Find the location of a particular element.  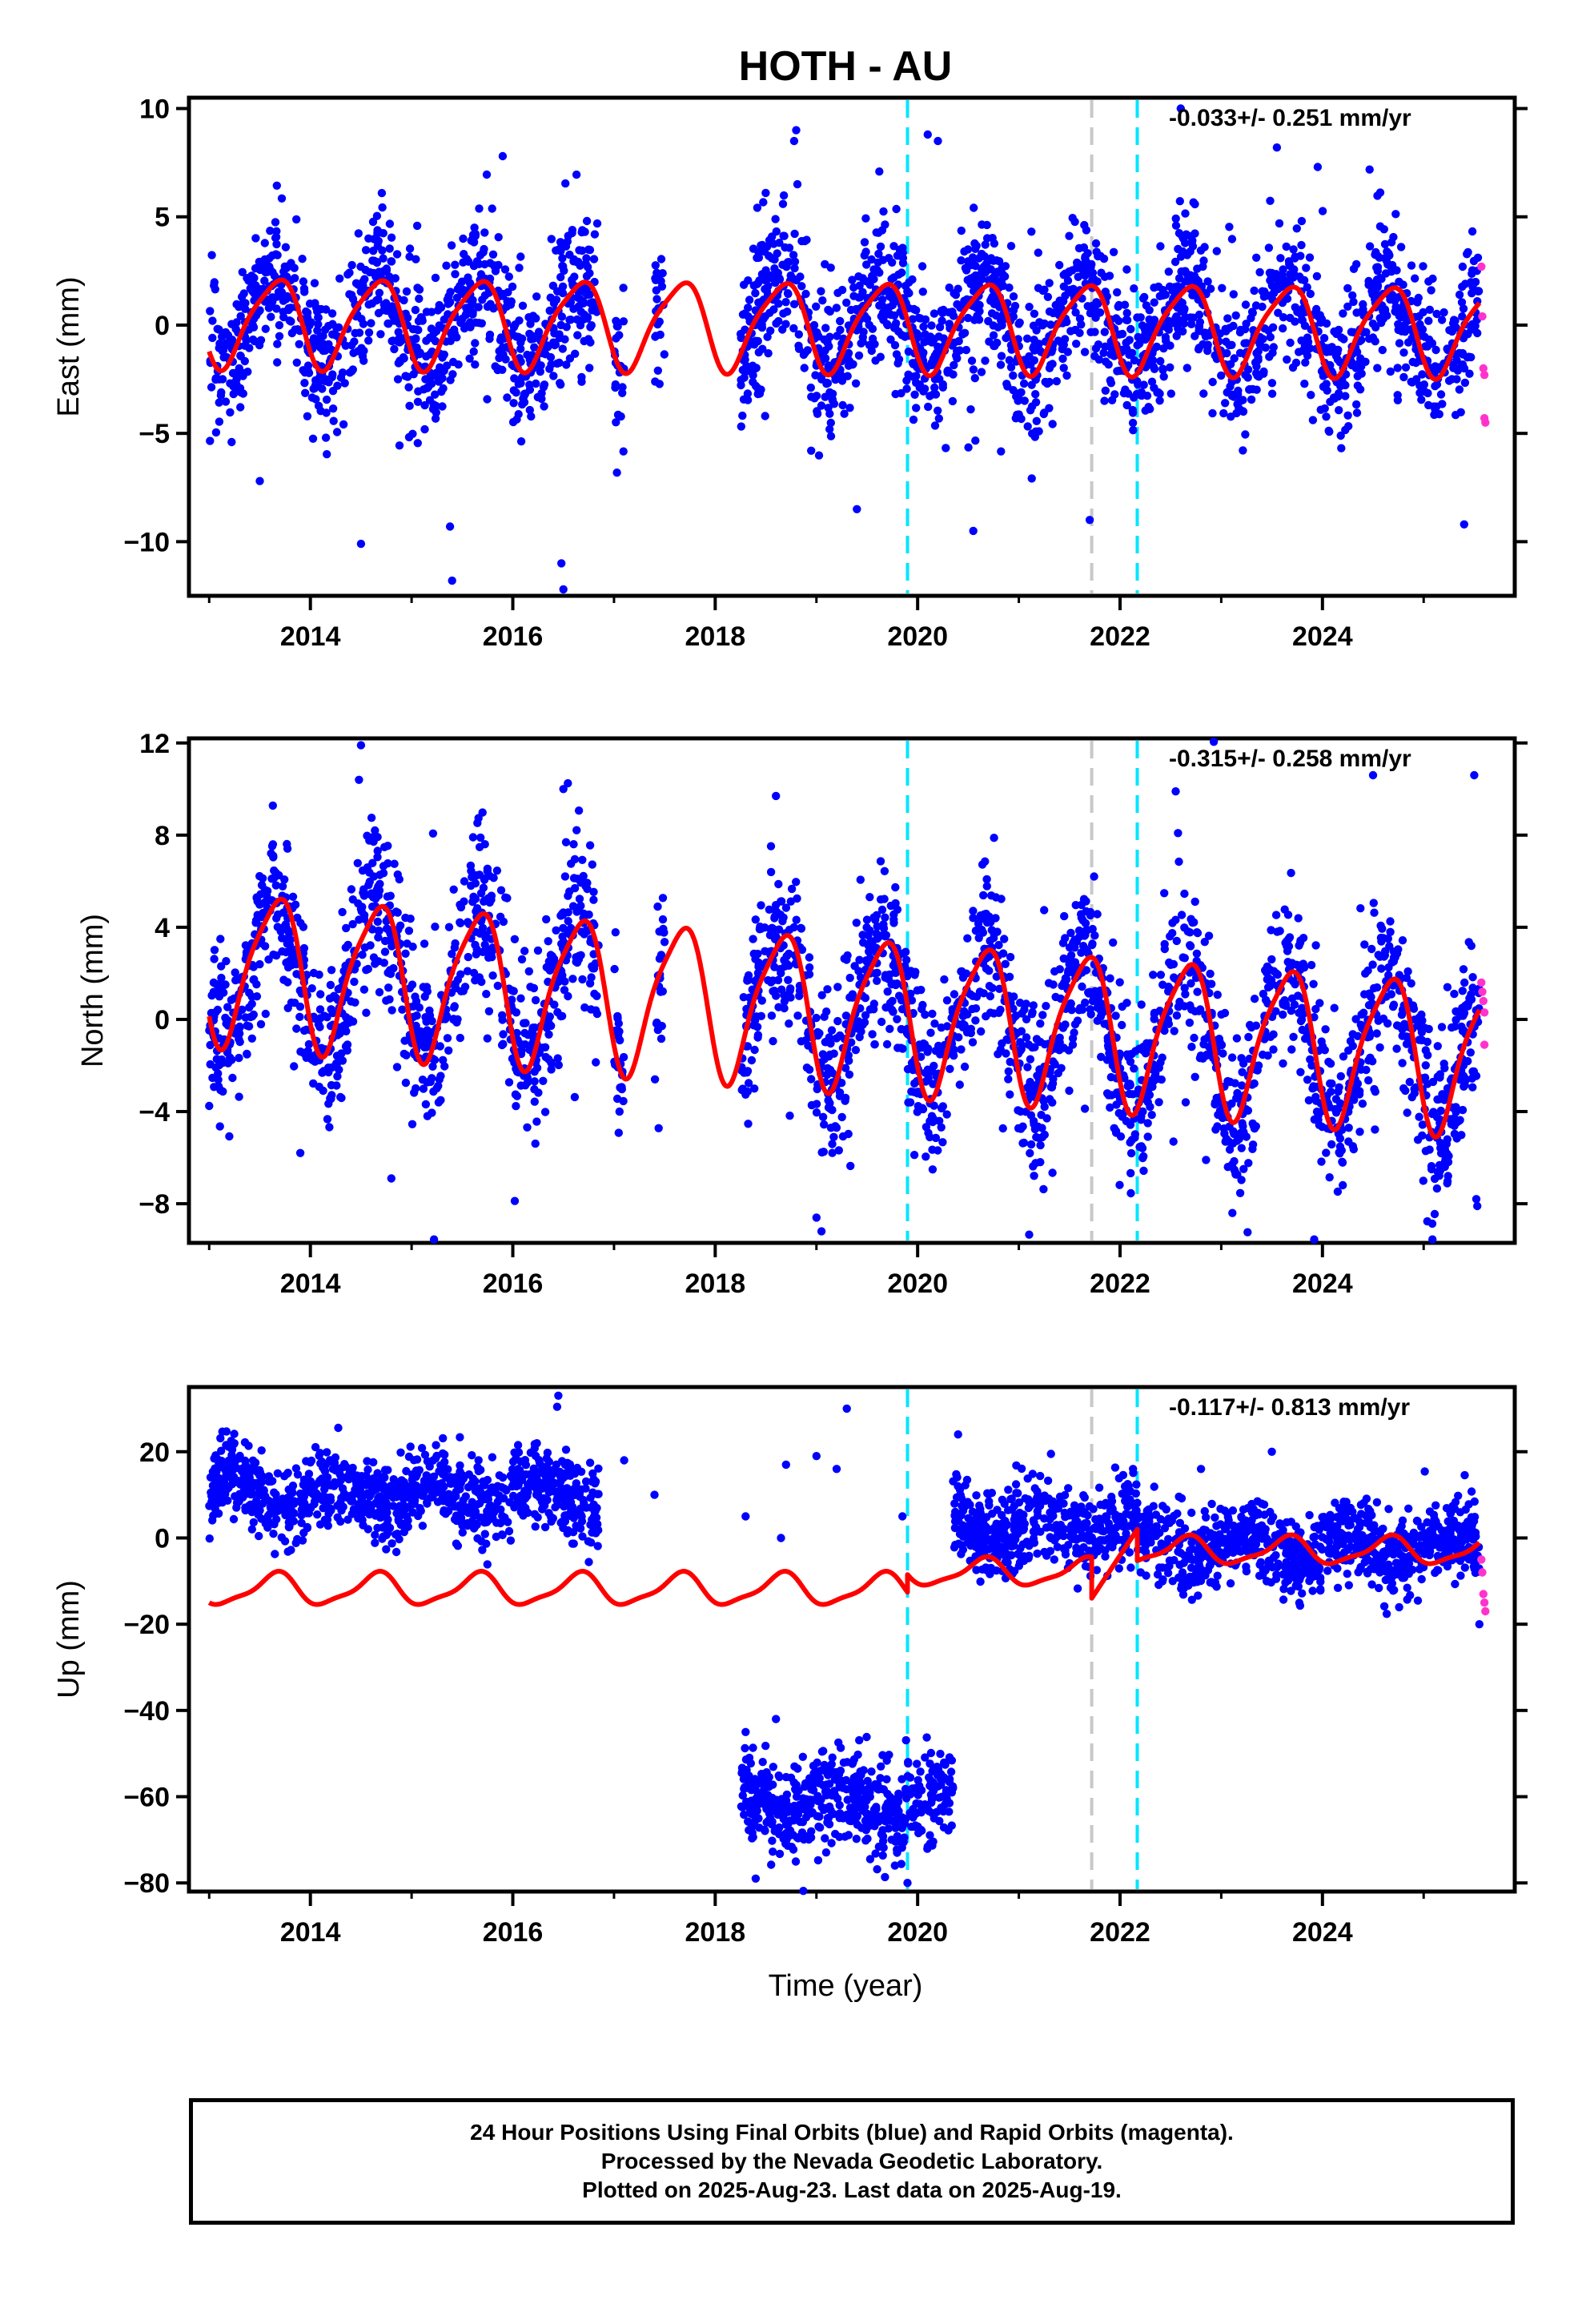

east-x-tick-label: 2020 is located at coordinates (918, 636).